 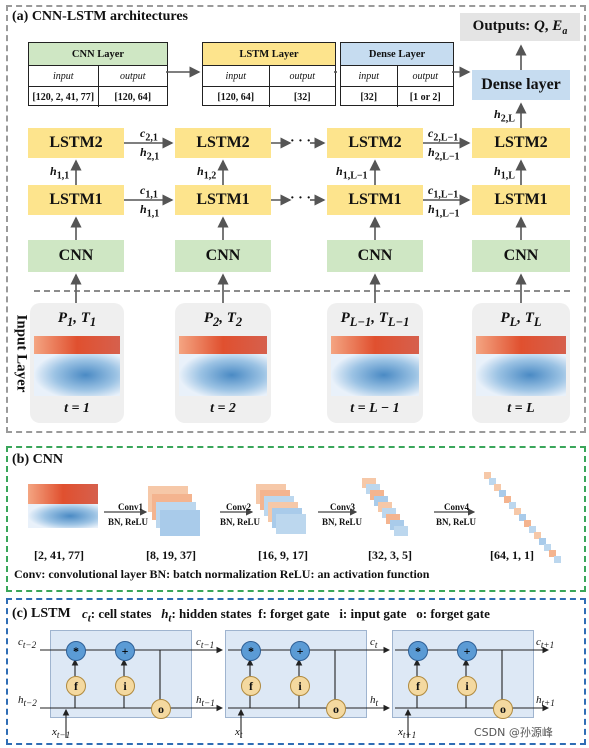 I want to click on lstm1-box-4: LSTM1, so click(x=521, y=200).